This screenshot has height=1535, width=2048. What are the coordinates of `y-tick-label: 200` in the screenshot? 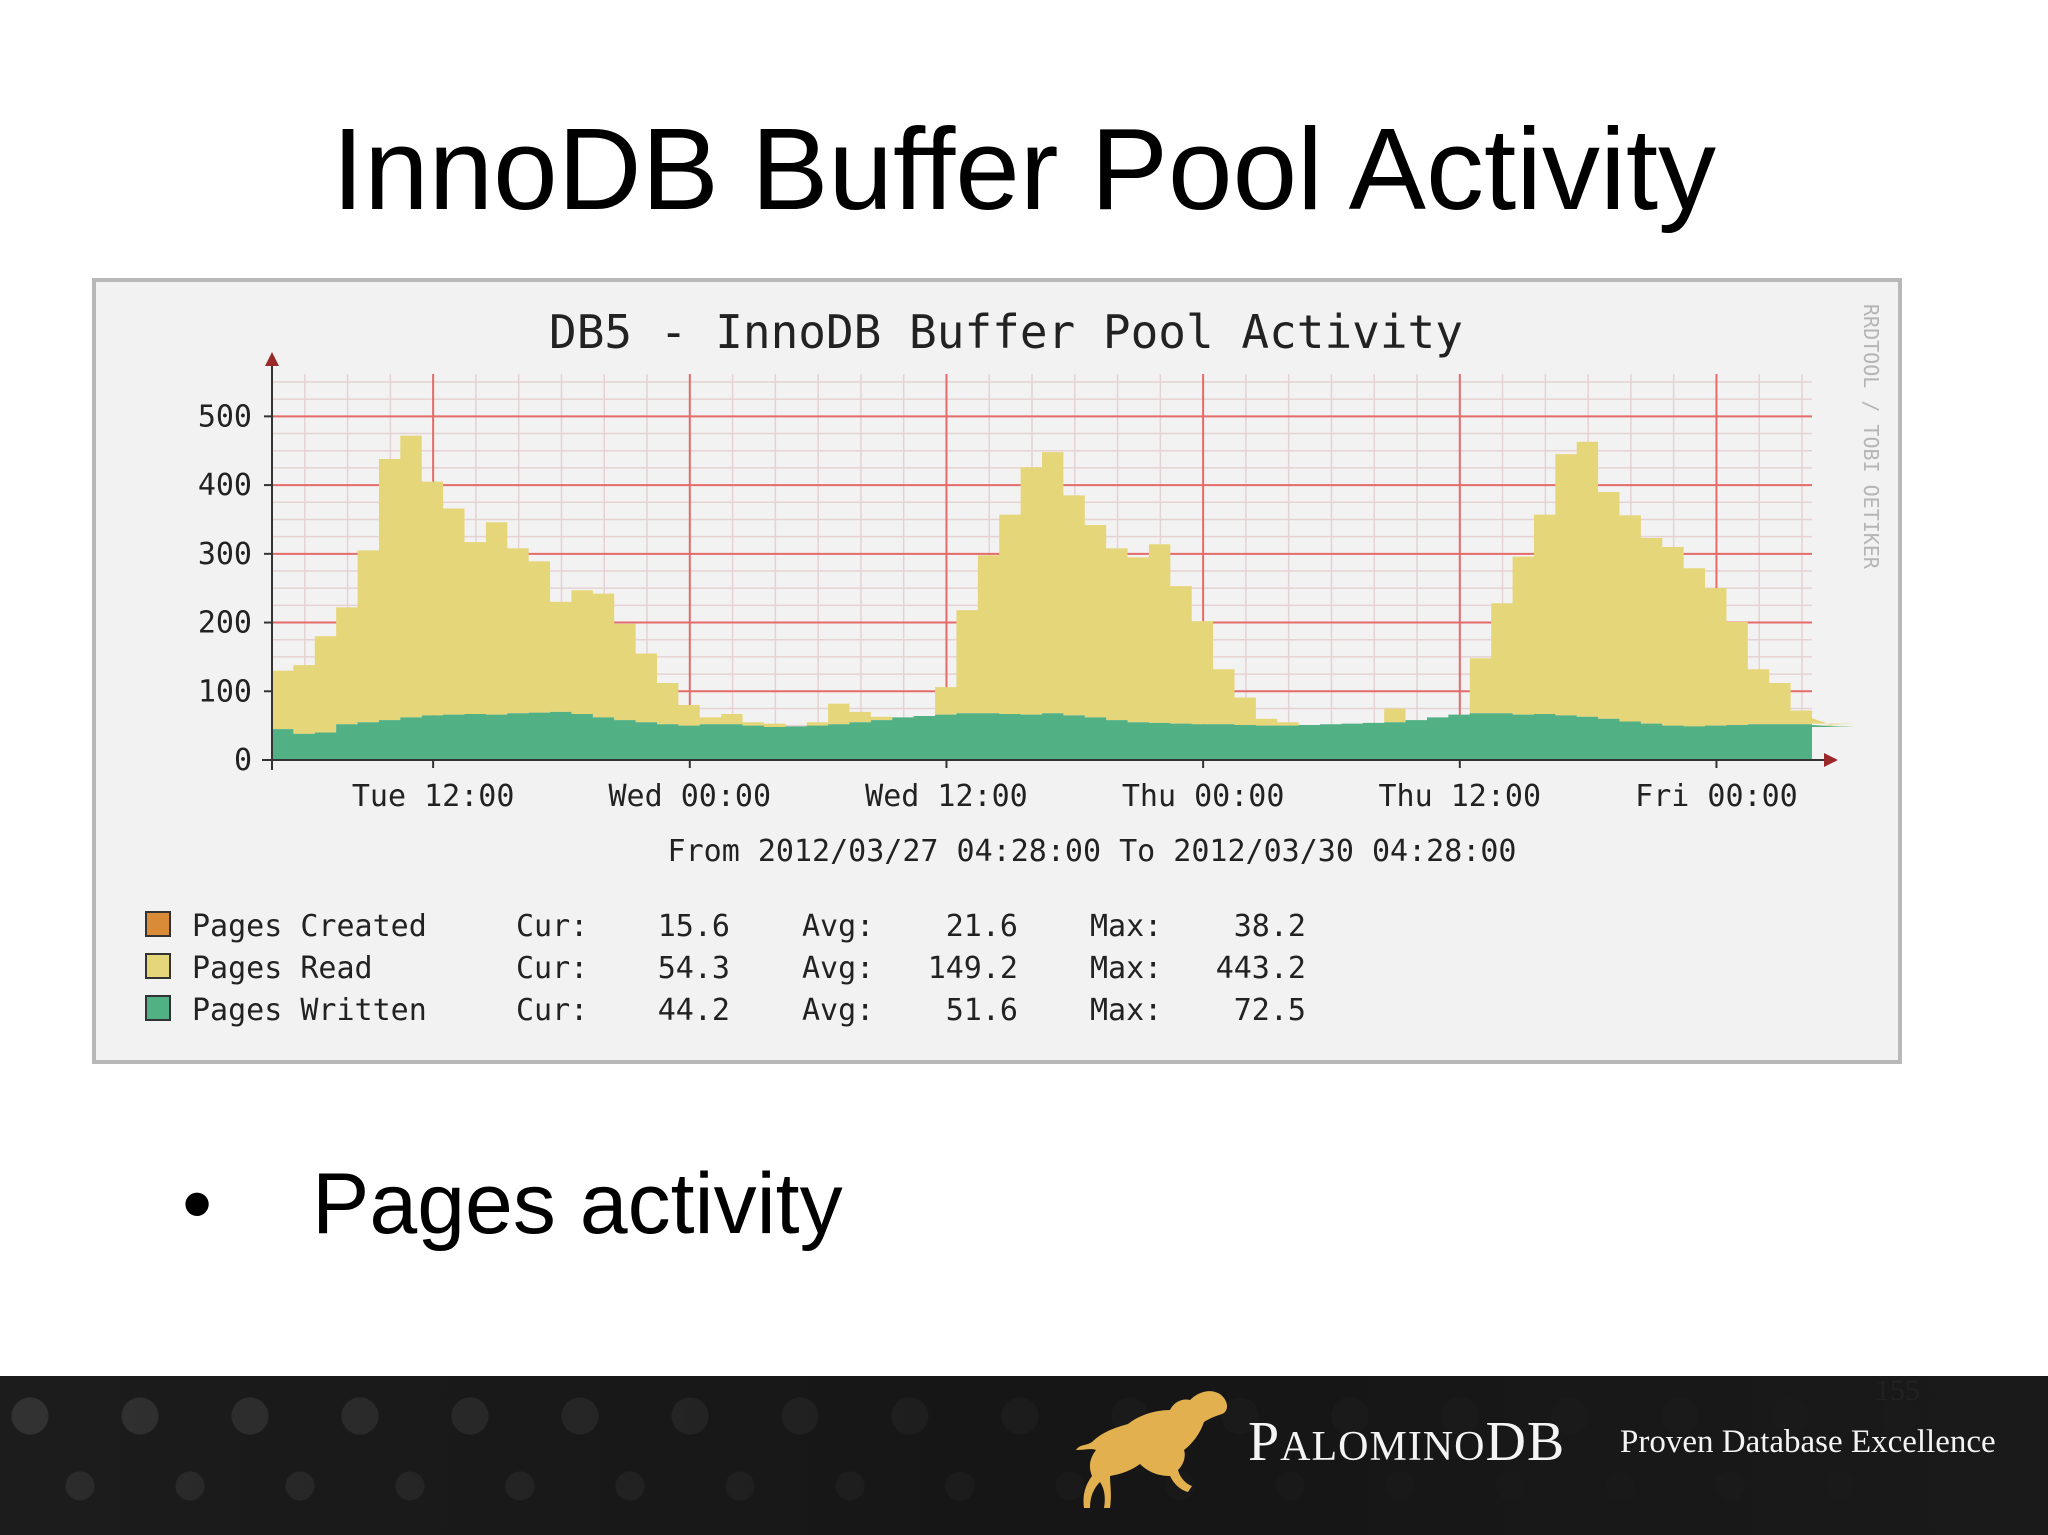 It's located at (225, 623).